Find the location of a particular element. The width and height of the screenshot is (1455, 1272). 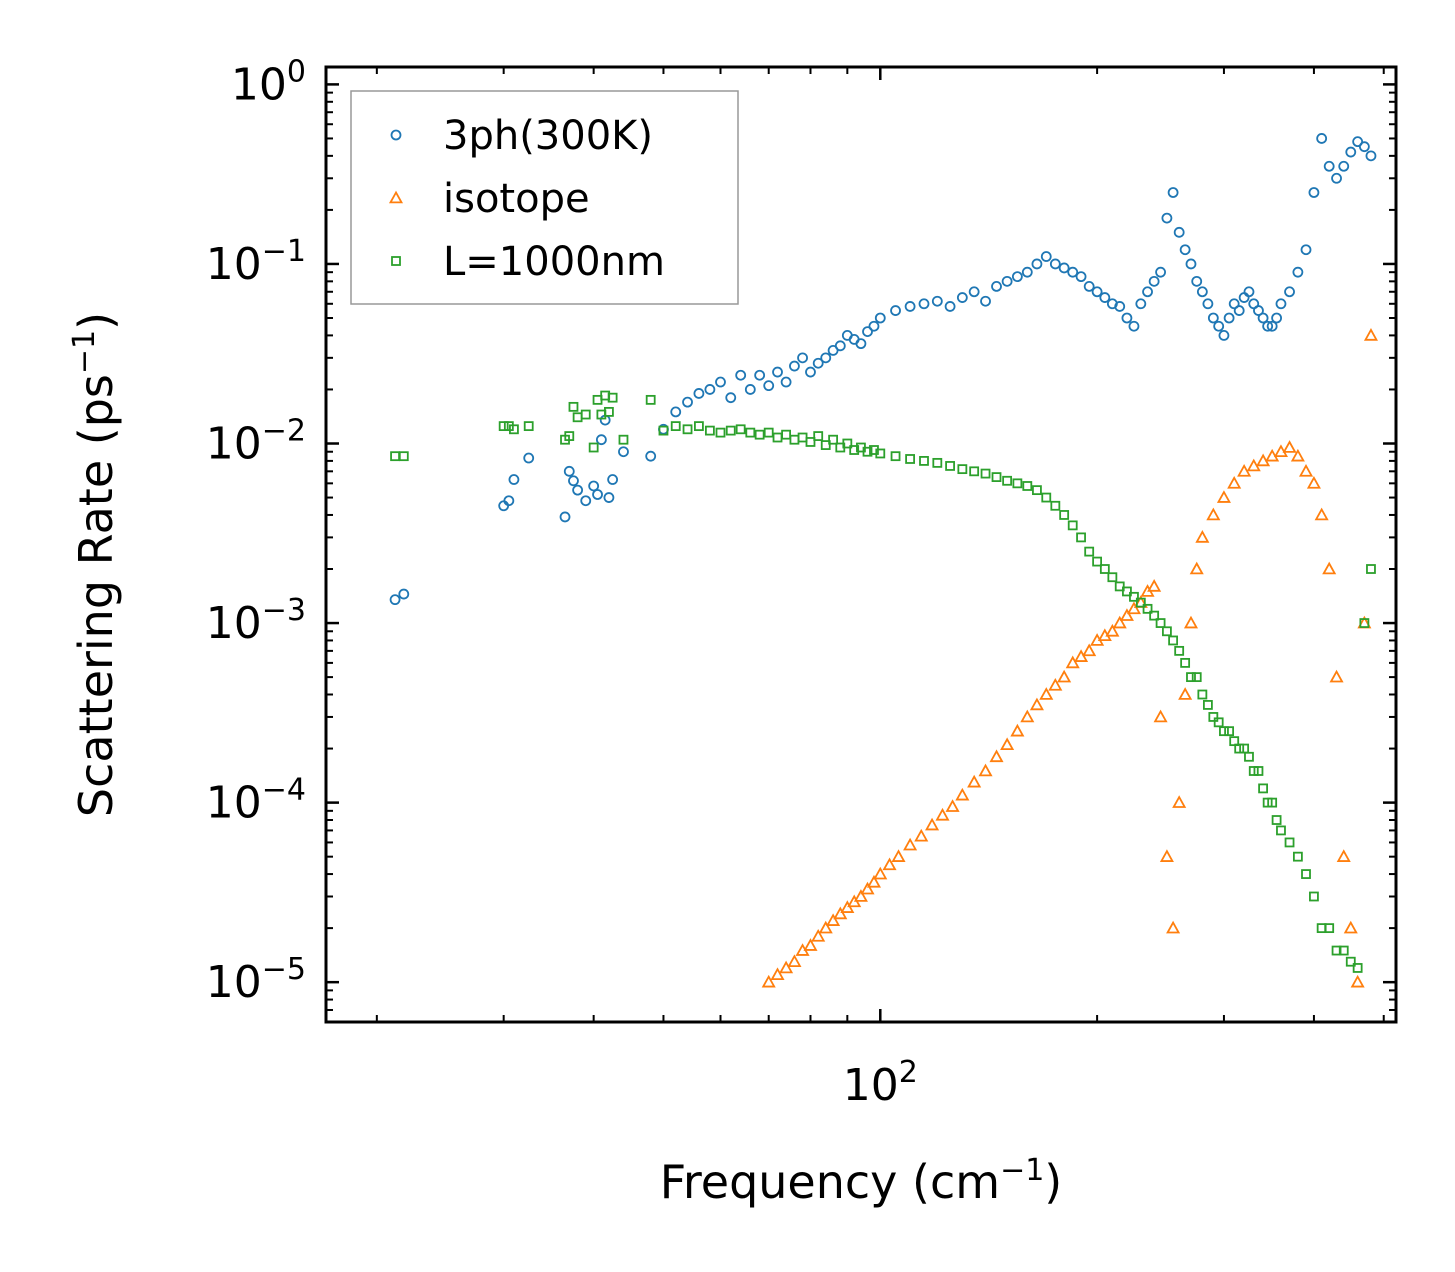

x-tick-base: 10 is located at coordinates (871, 1085).